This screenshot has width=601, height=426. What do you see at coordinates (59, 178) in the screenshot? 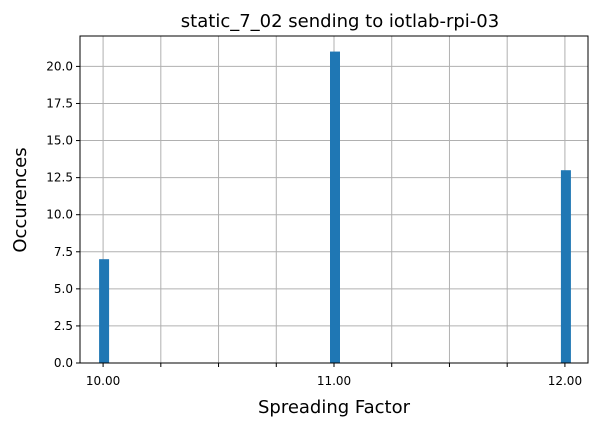
I see `y-tick-label: 12.5` at bounding box center [59, 178].